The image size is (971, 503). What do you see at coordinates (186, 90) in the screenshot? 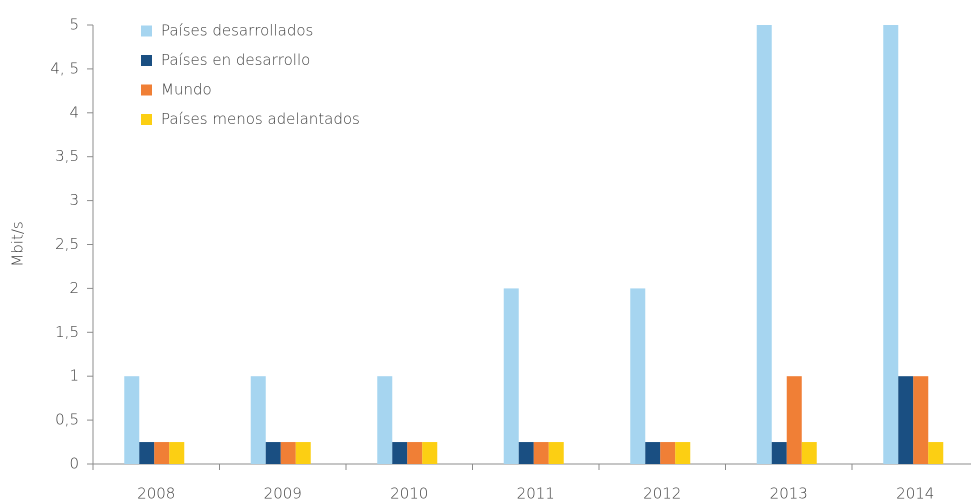
I see `legend-label: Mundo` at bounding box center [186, 90].